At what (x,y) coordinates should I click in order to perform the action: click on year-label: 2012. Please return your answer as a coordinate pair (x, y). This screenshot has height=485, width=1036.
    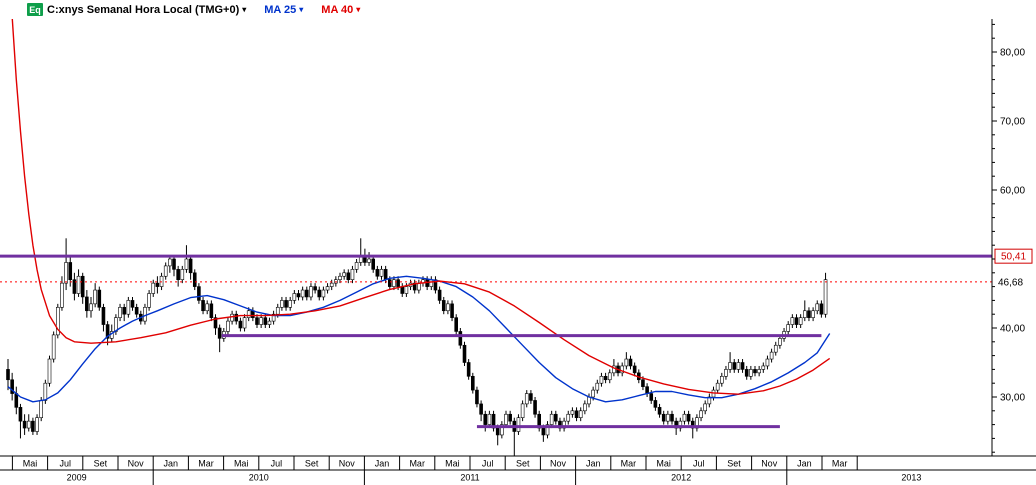
    Looking at the image, I should click on (681, 478).